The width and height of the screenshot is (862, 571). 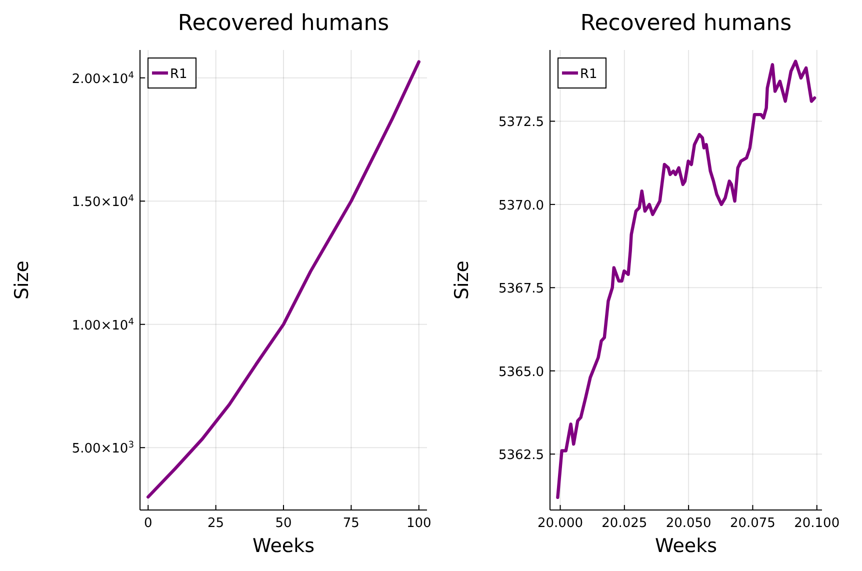 I want to click on y-tick-label: 1.00×10$^{4}$, so click(x=103, y=325).